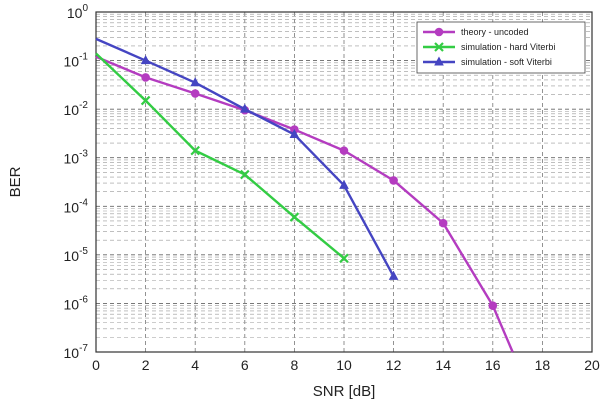  I want to click on y-tick-label: 10⁻⁷, so click(76, 352).